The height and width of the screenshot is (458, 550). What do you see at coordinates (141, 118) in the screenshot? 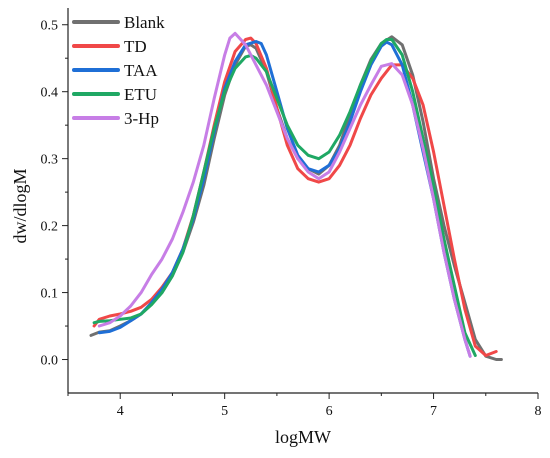
I see `legend-label: 3-Hp` at bounding box center [141, 118].